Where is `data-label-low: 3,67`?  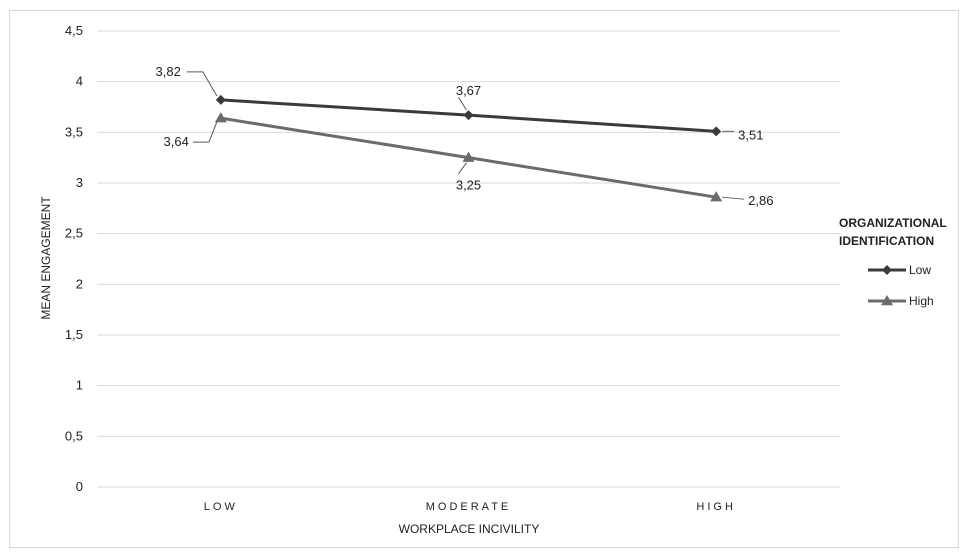
data-label-low: 3,67 is located at coordinates (468, 90).